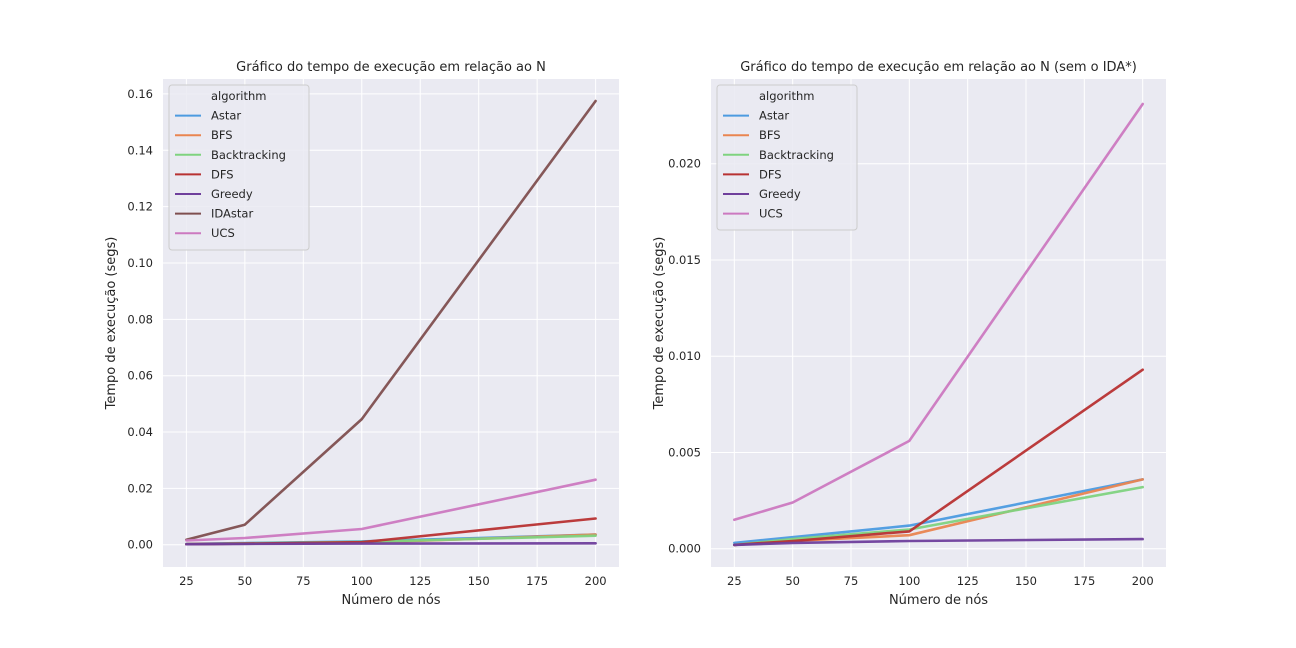 This screenshot has height=648, width=1296. Describe the element at coordinates (140, 207) in the screenshot. I see `y-tick-label: 0.12` at that location.